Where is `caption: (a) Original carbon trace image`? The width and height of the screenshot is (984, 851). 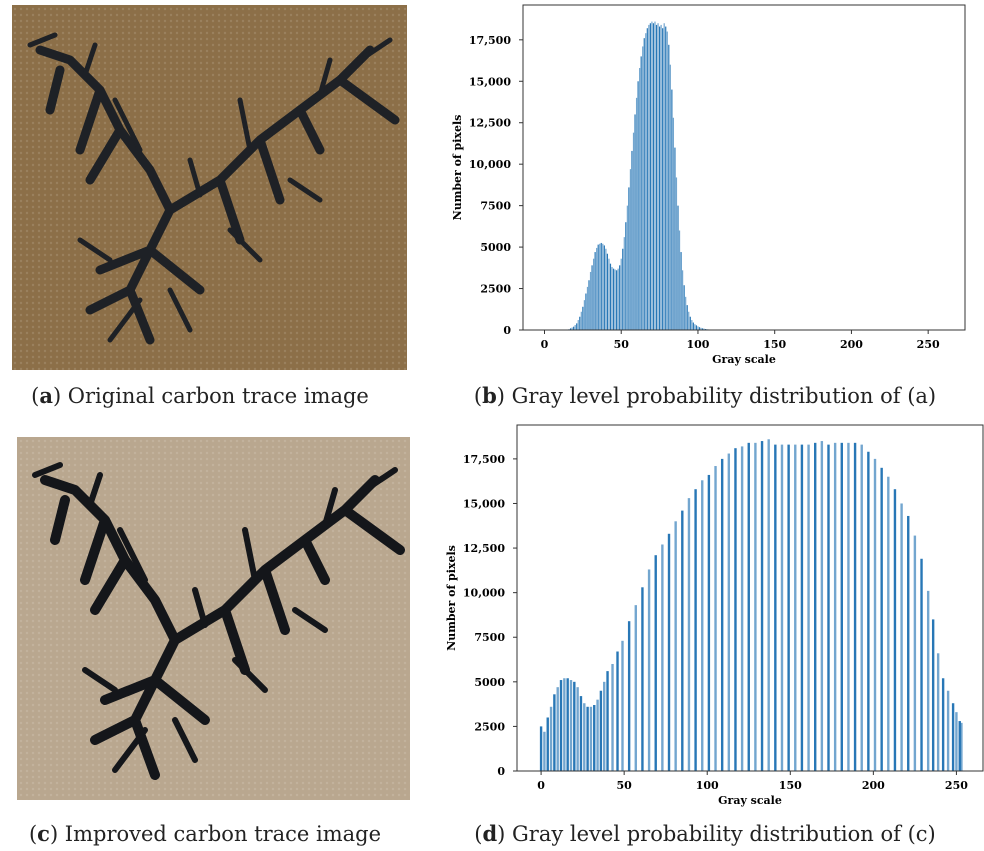
caption: (a) Original carbon trace image is located at coordinates (200, 395).